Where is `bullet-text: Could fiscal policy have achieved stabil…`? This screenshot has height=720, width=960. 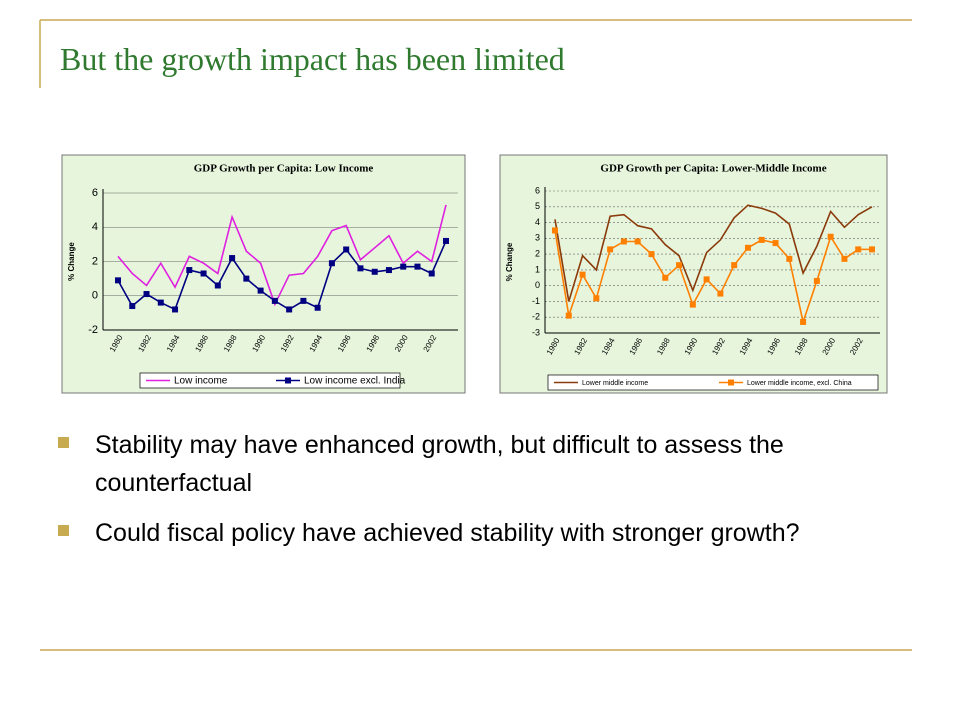 bullet-text: Could fiscal policy have achieved stabil… is located at coordinates (447, 533).